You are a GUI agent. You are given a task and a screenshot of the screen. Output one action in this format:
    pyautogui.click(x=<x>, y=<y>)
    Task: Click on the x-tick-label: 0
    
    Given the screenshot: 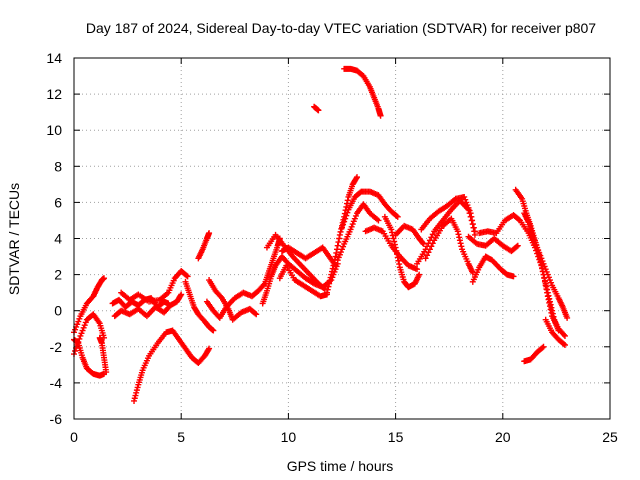 What is the action you would take?
    pyautogui.click(x=74, y=437)
    